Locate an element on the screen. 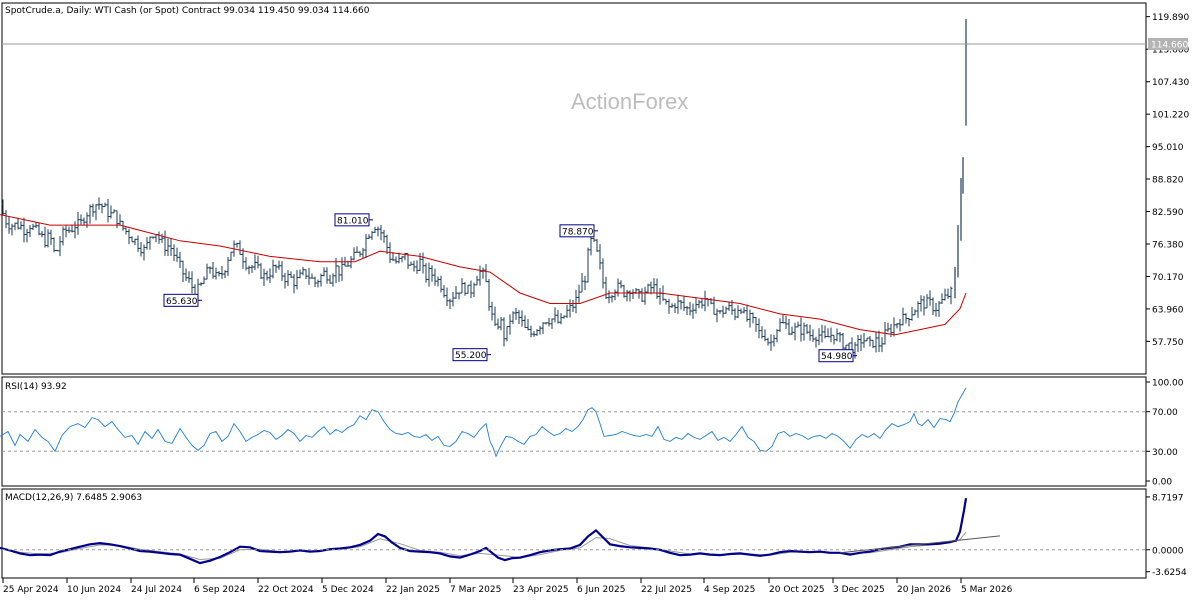 The height and width of the screenshot is (600, 1200). x-tick-label: 22 Jan 2025 is located at coordinates (413, 590).